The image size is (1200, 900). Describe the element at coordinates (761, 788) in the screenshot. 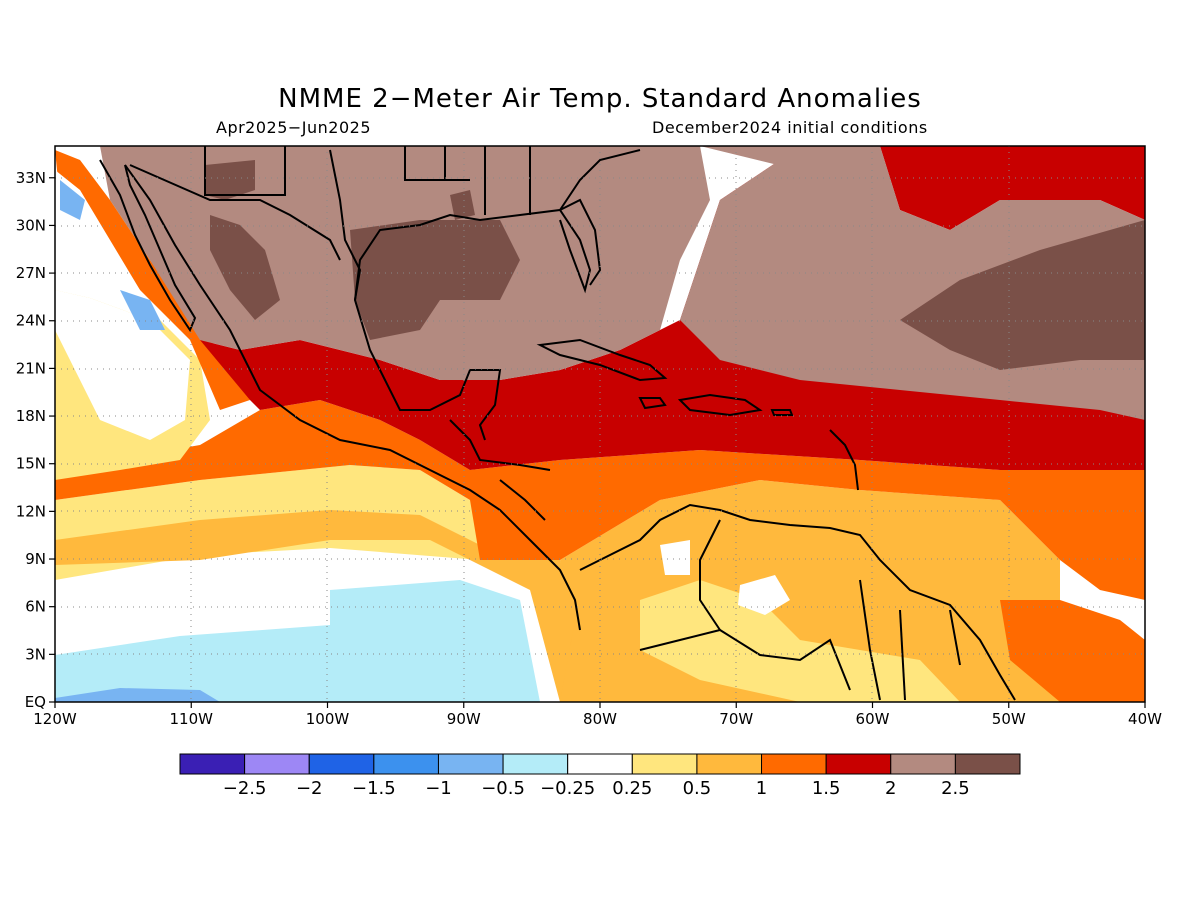

I see `colorbar-label: 1` at that location.